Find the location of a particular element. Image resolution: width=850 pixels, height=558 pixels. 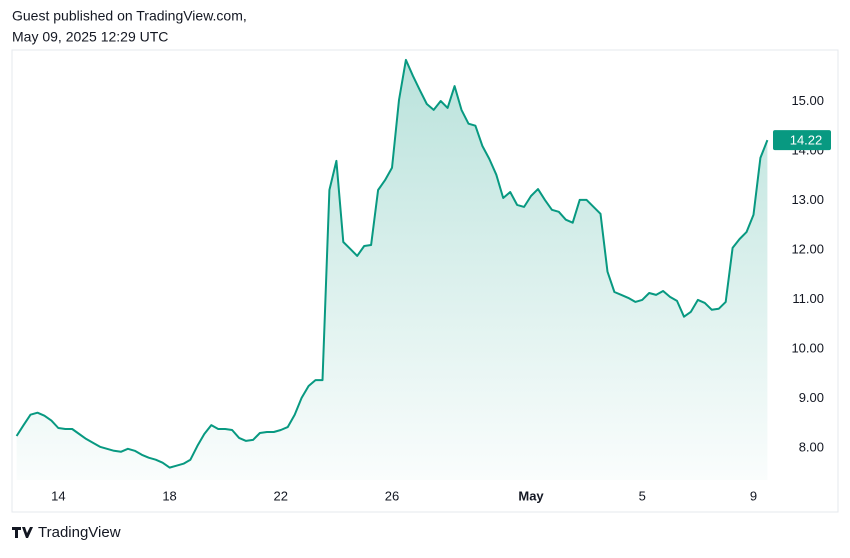

x-tick-label: 26 is located at coordinates (392, 495).